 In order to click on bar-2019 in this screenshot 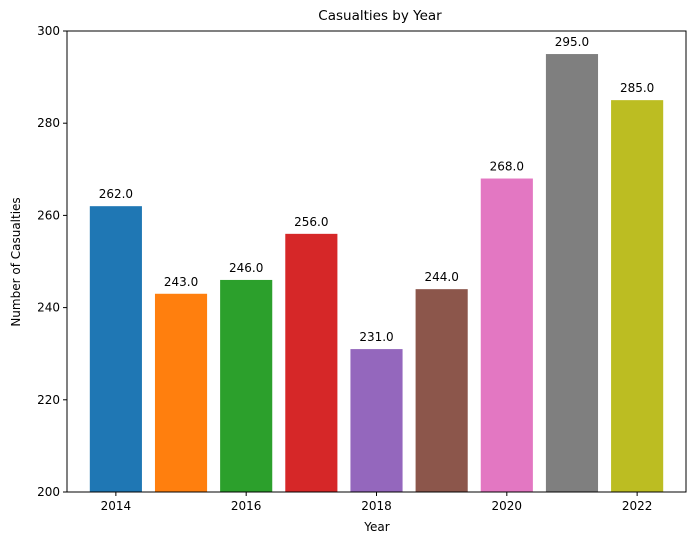, I will do `click(441, 390)`.